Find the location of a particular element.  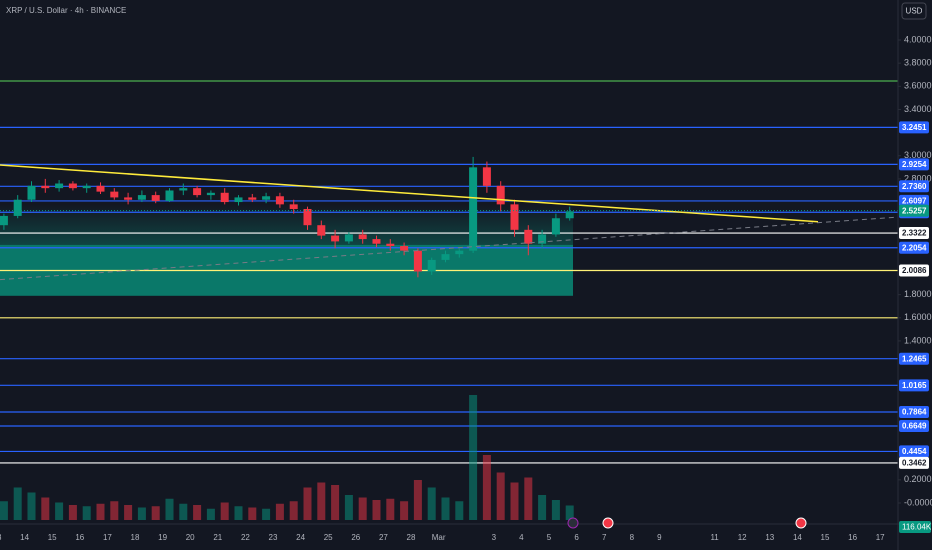

level-label: 2.3322 is located at coordinates (914, 233).